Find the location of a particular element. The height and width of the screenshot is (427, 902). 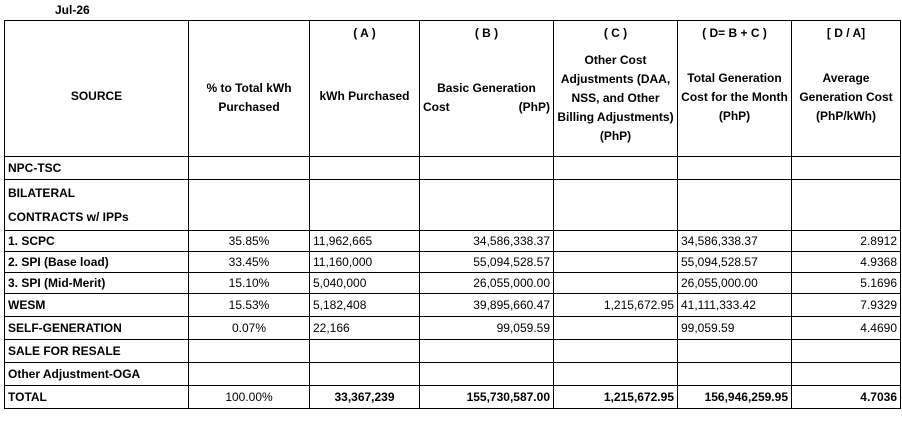

header-basic-unit: (PhP) is located at coordinates (534, 107).